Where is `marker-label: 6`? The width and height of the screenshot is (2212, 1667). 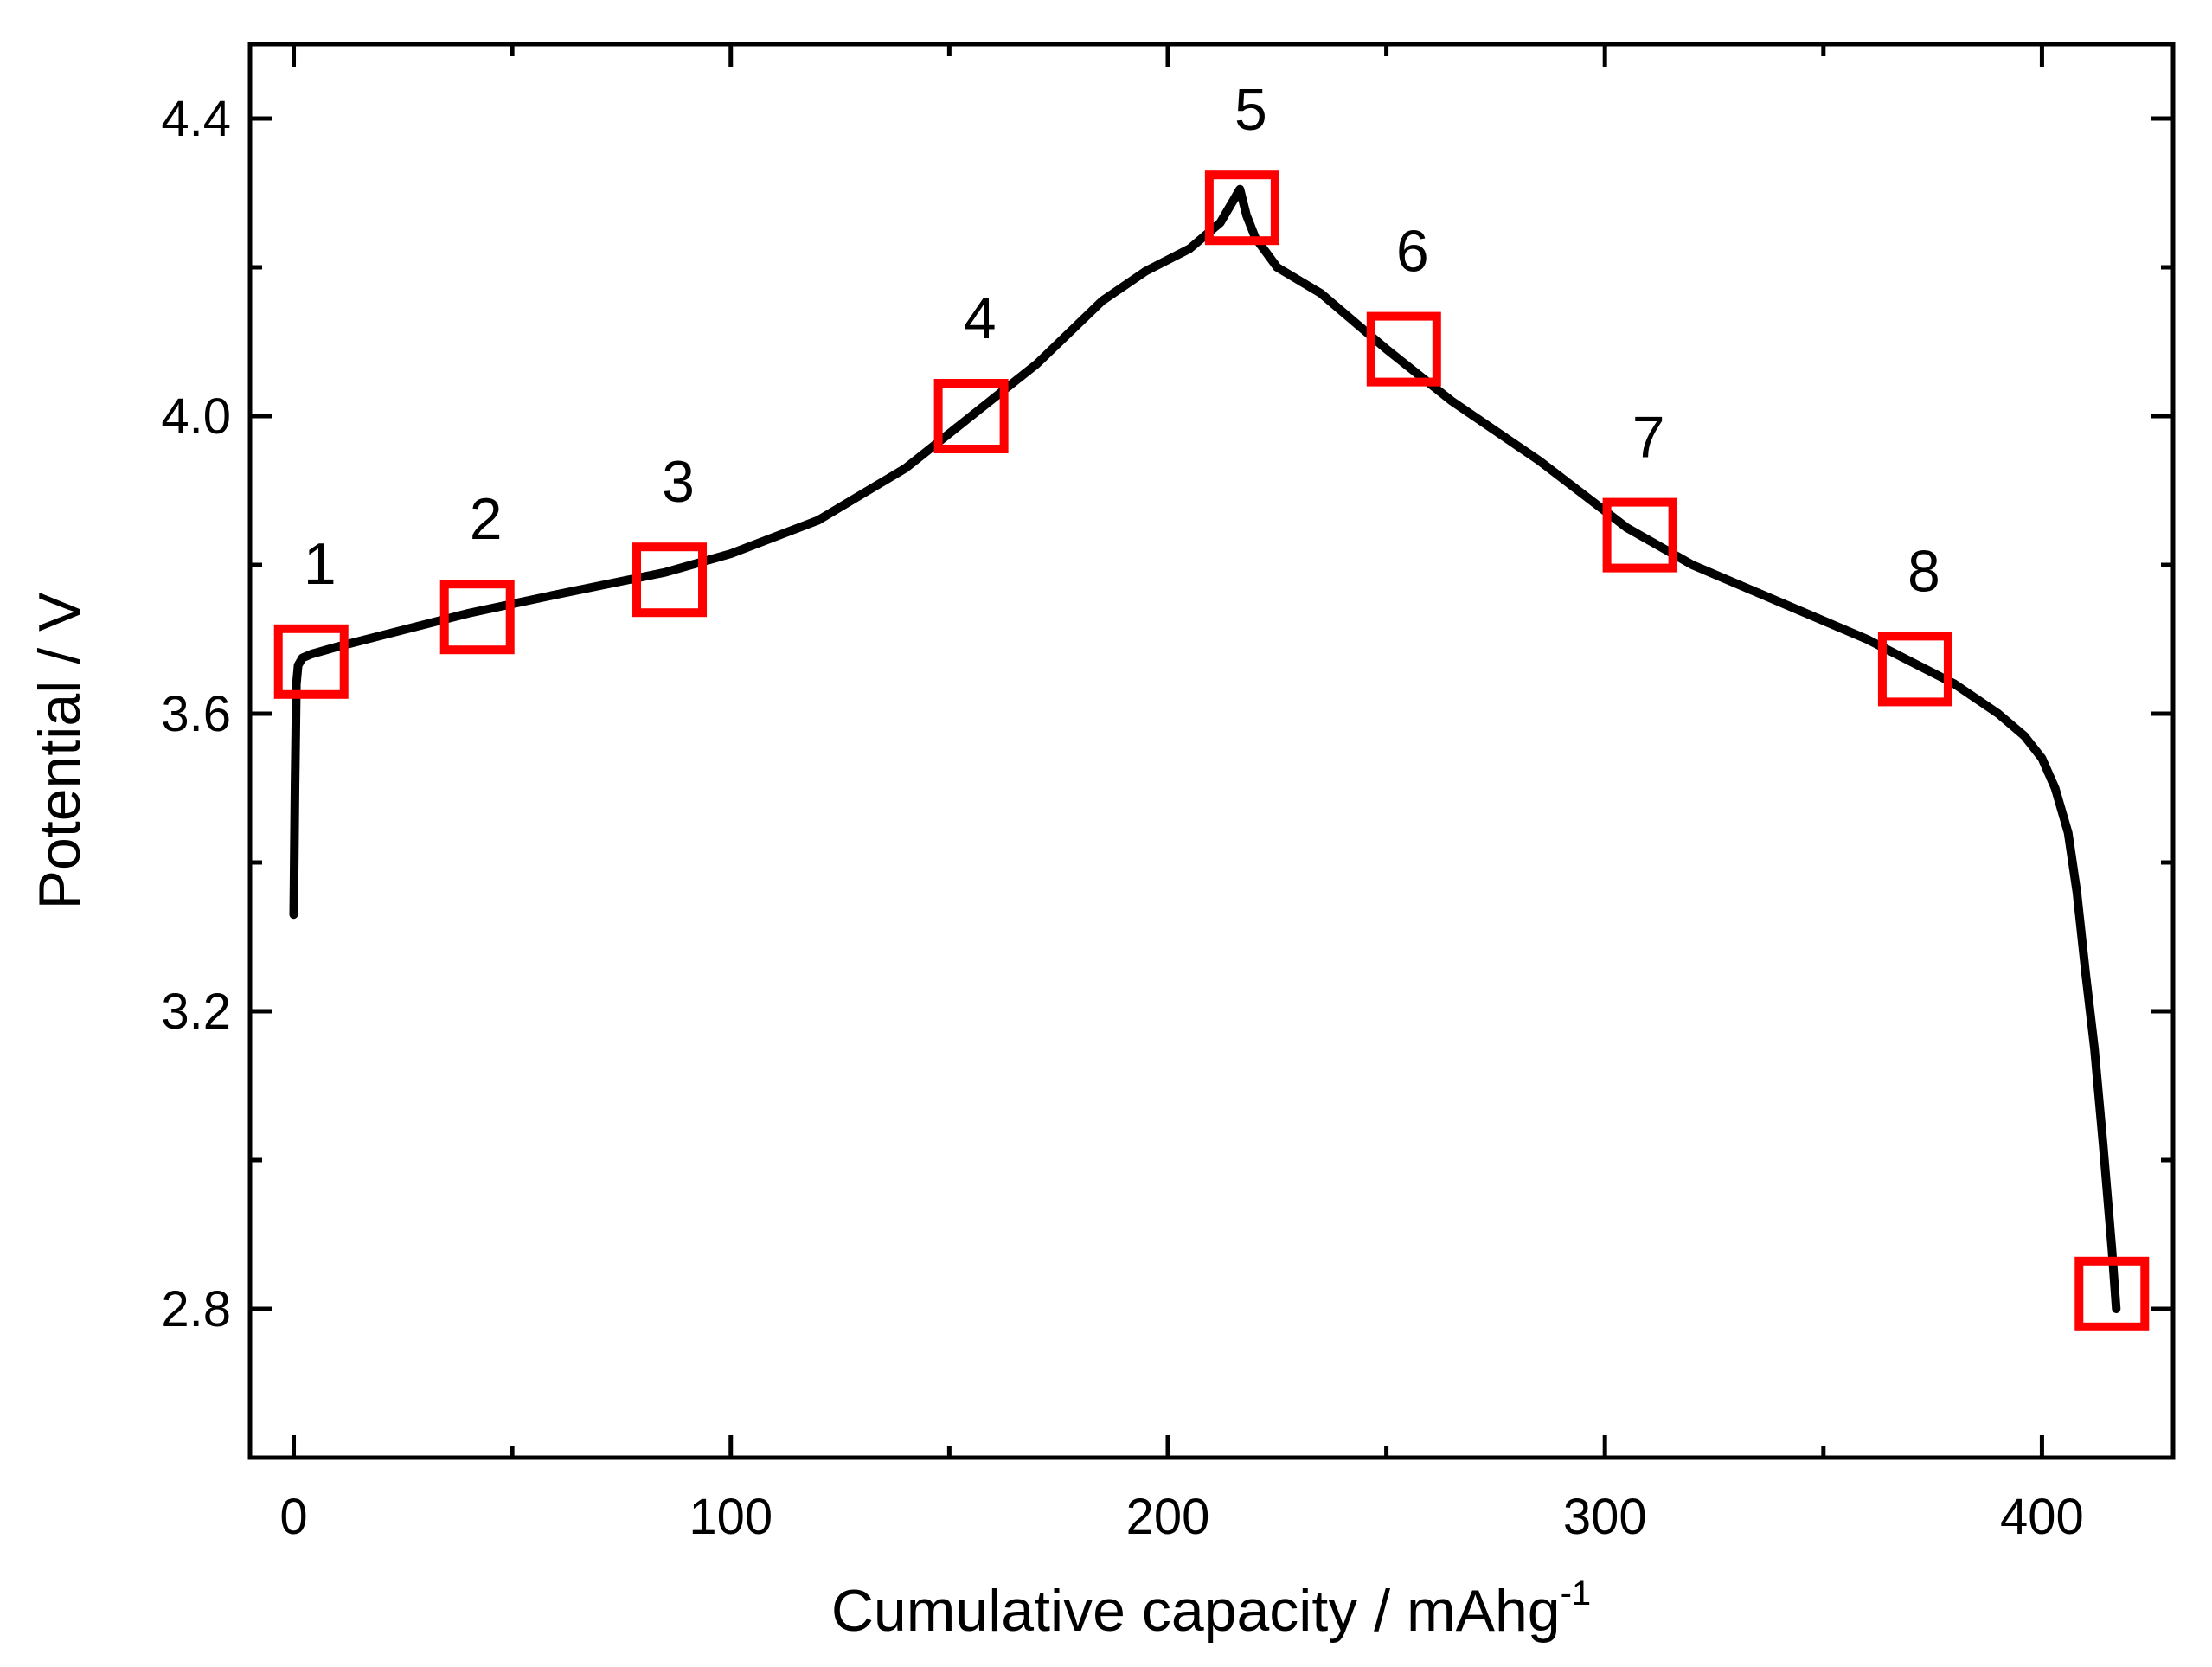 marker-label: 6 is located at coordinates (1412, 252).